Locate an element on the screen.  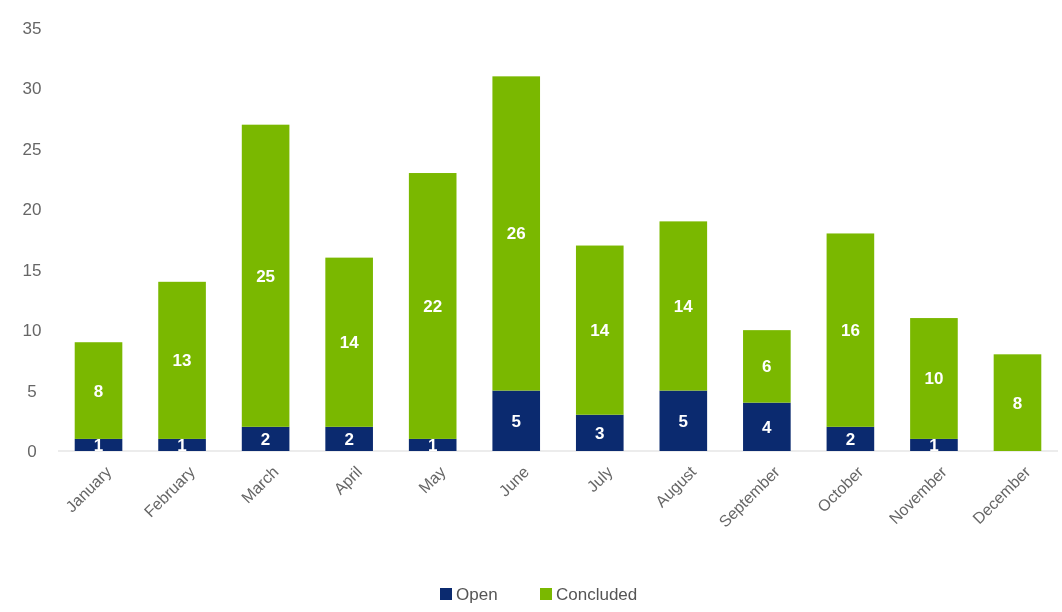
x-tick-label: May is located at coordinates (432, 480).